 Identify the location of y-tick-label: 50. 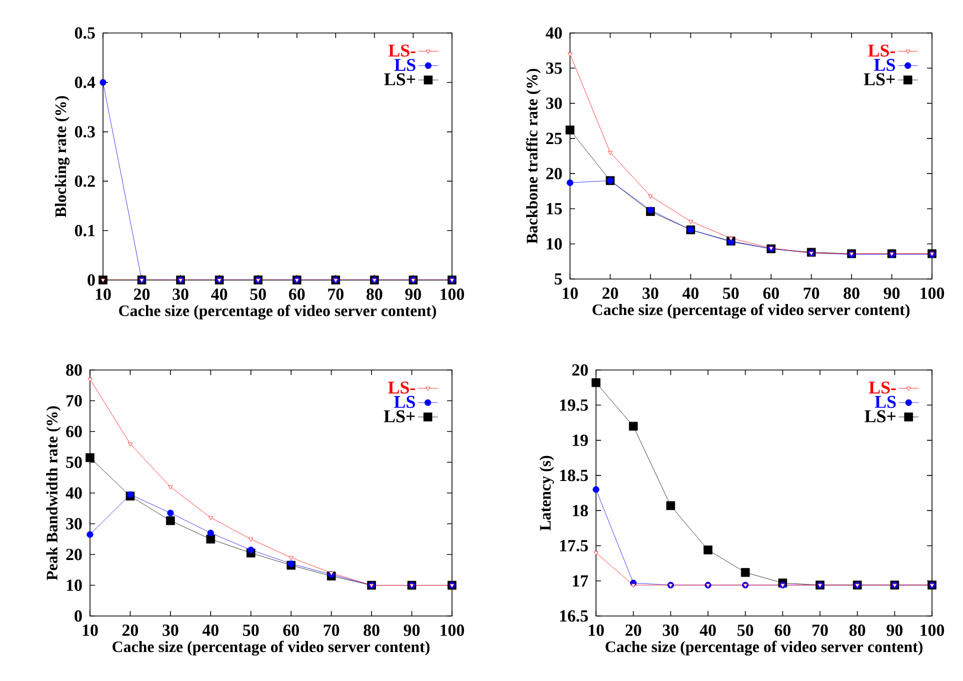
(74, 462).